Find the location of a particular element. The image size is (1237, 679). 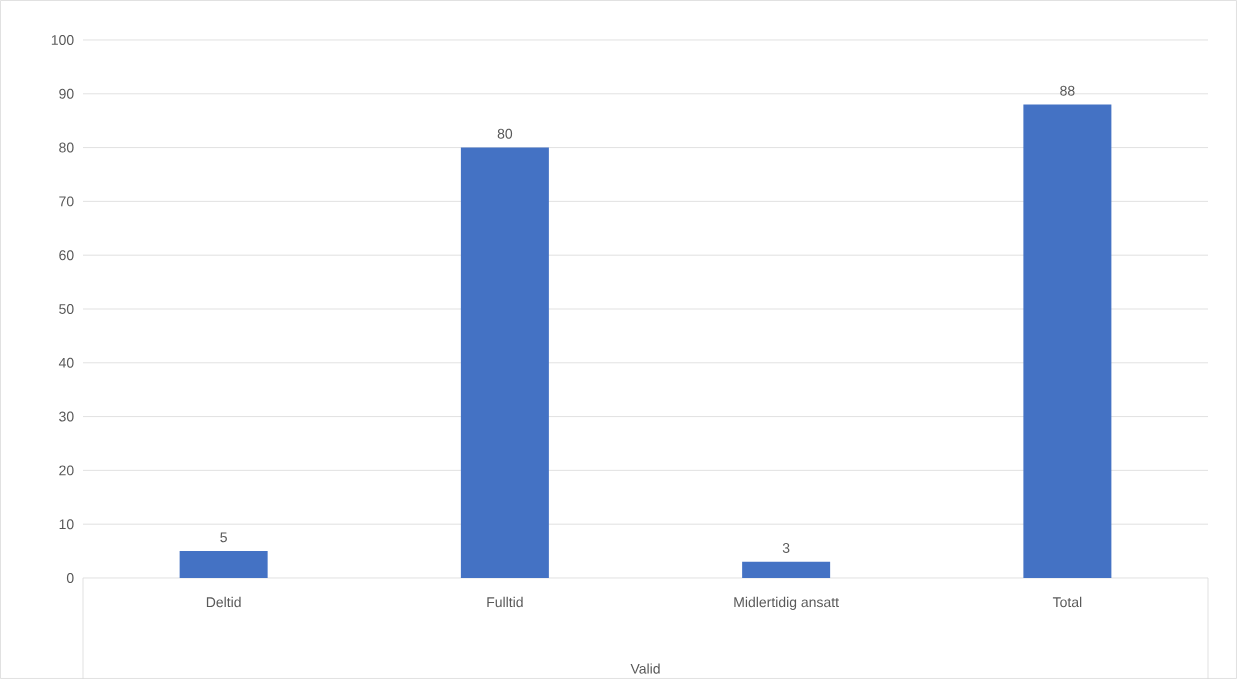

data-label: 3 is located at coordinates (786, 548).